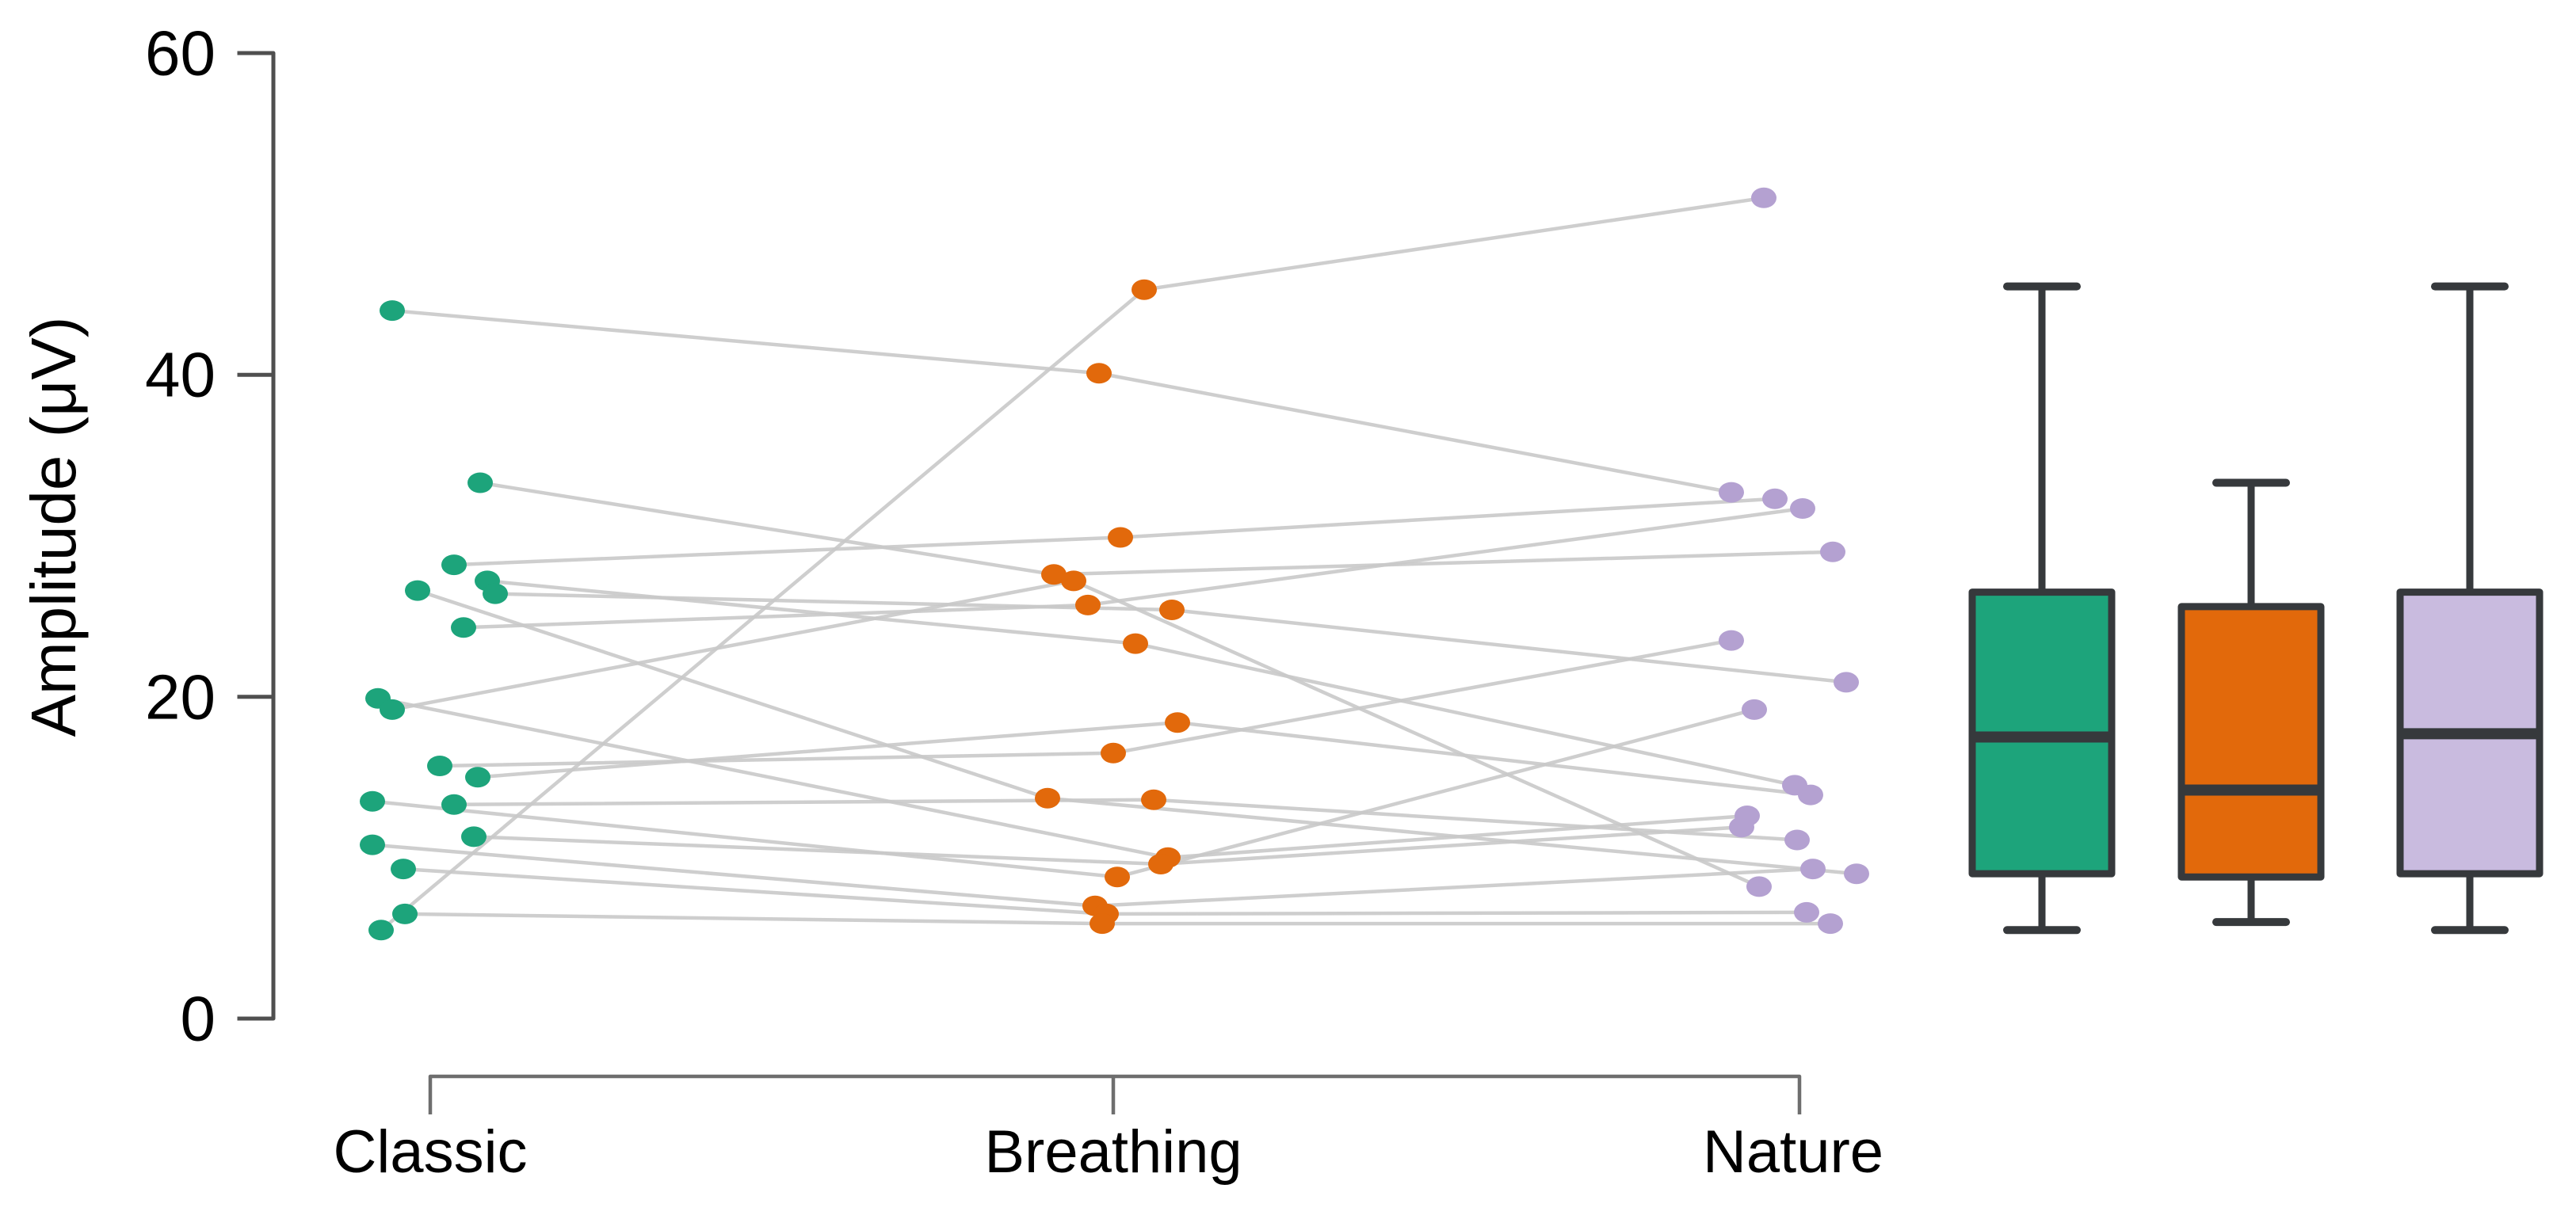 The height and width of the screenshot is (1215, 2576). Describe the element at coordinates (256, 536) in the screenshot. I see `y-axis` at that location.